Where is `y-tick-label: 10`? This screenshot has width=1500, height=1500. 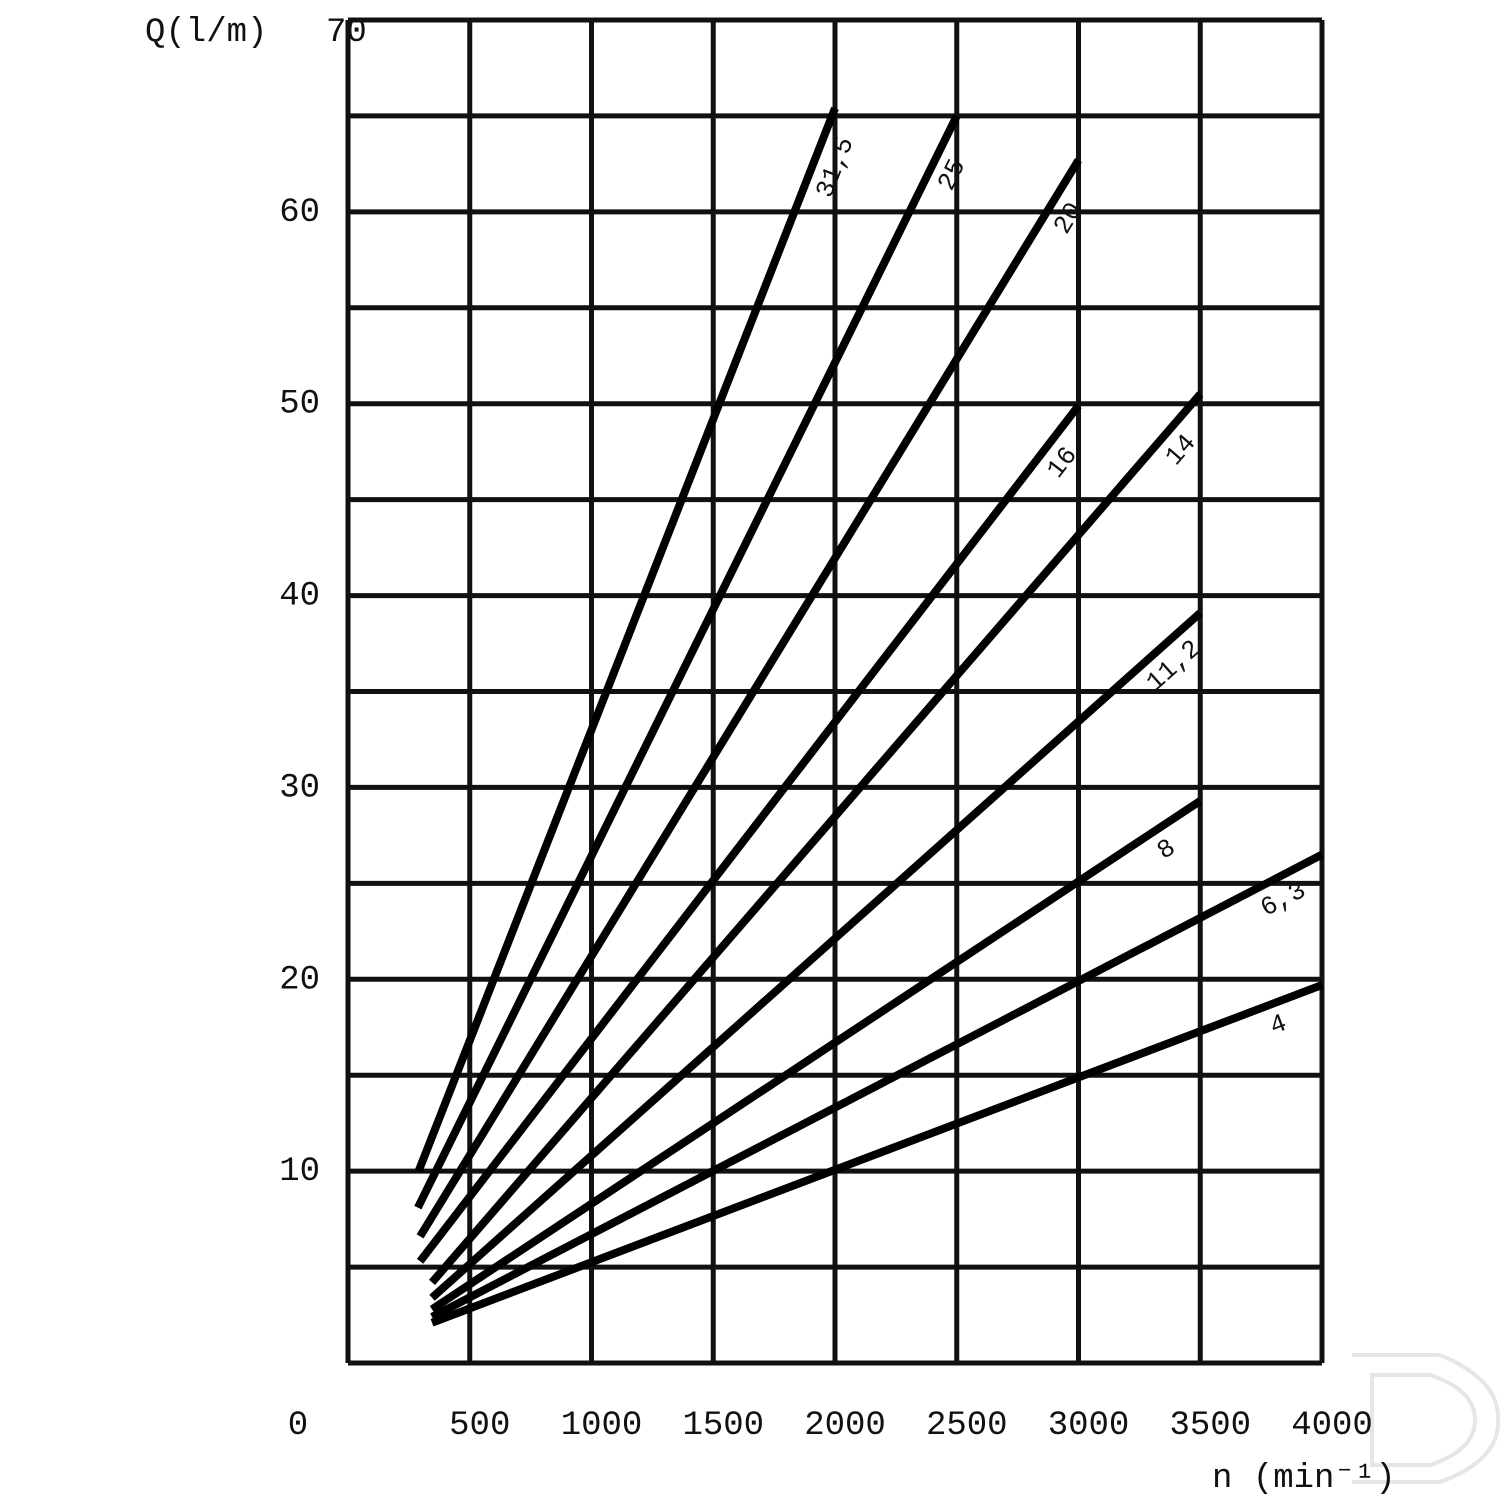
y-tick-label: 10 is located at coordinates (299, 1172).